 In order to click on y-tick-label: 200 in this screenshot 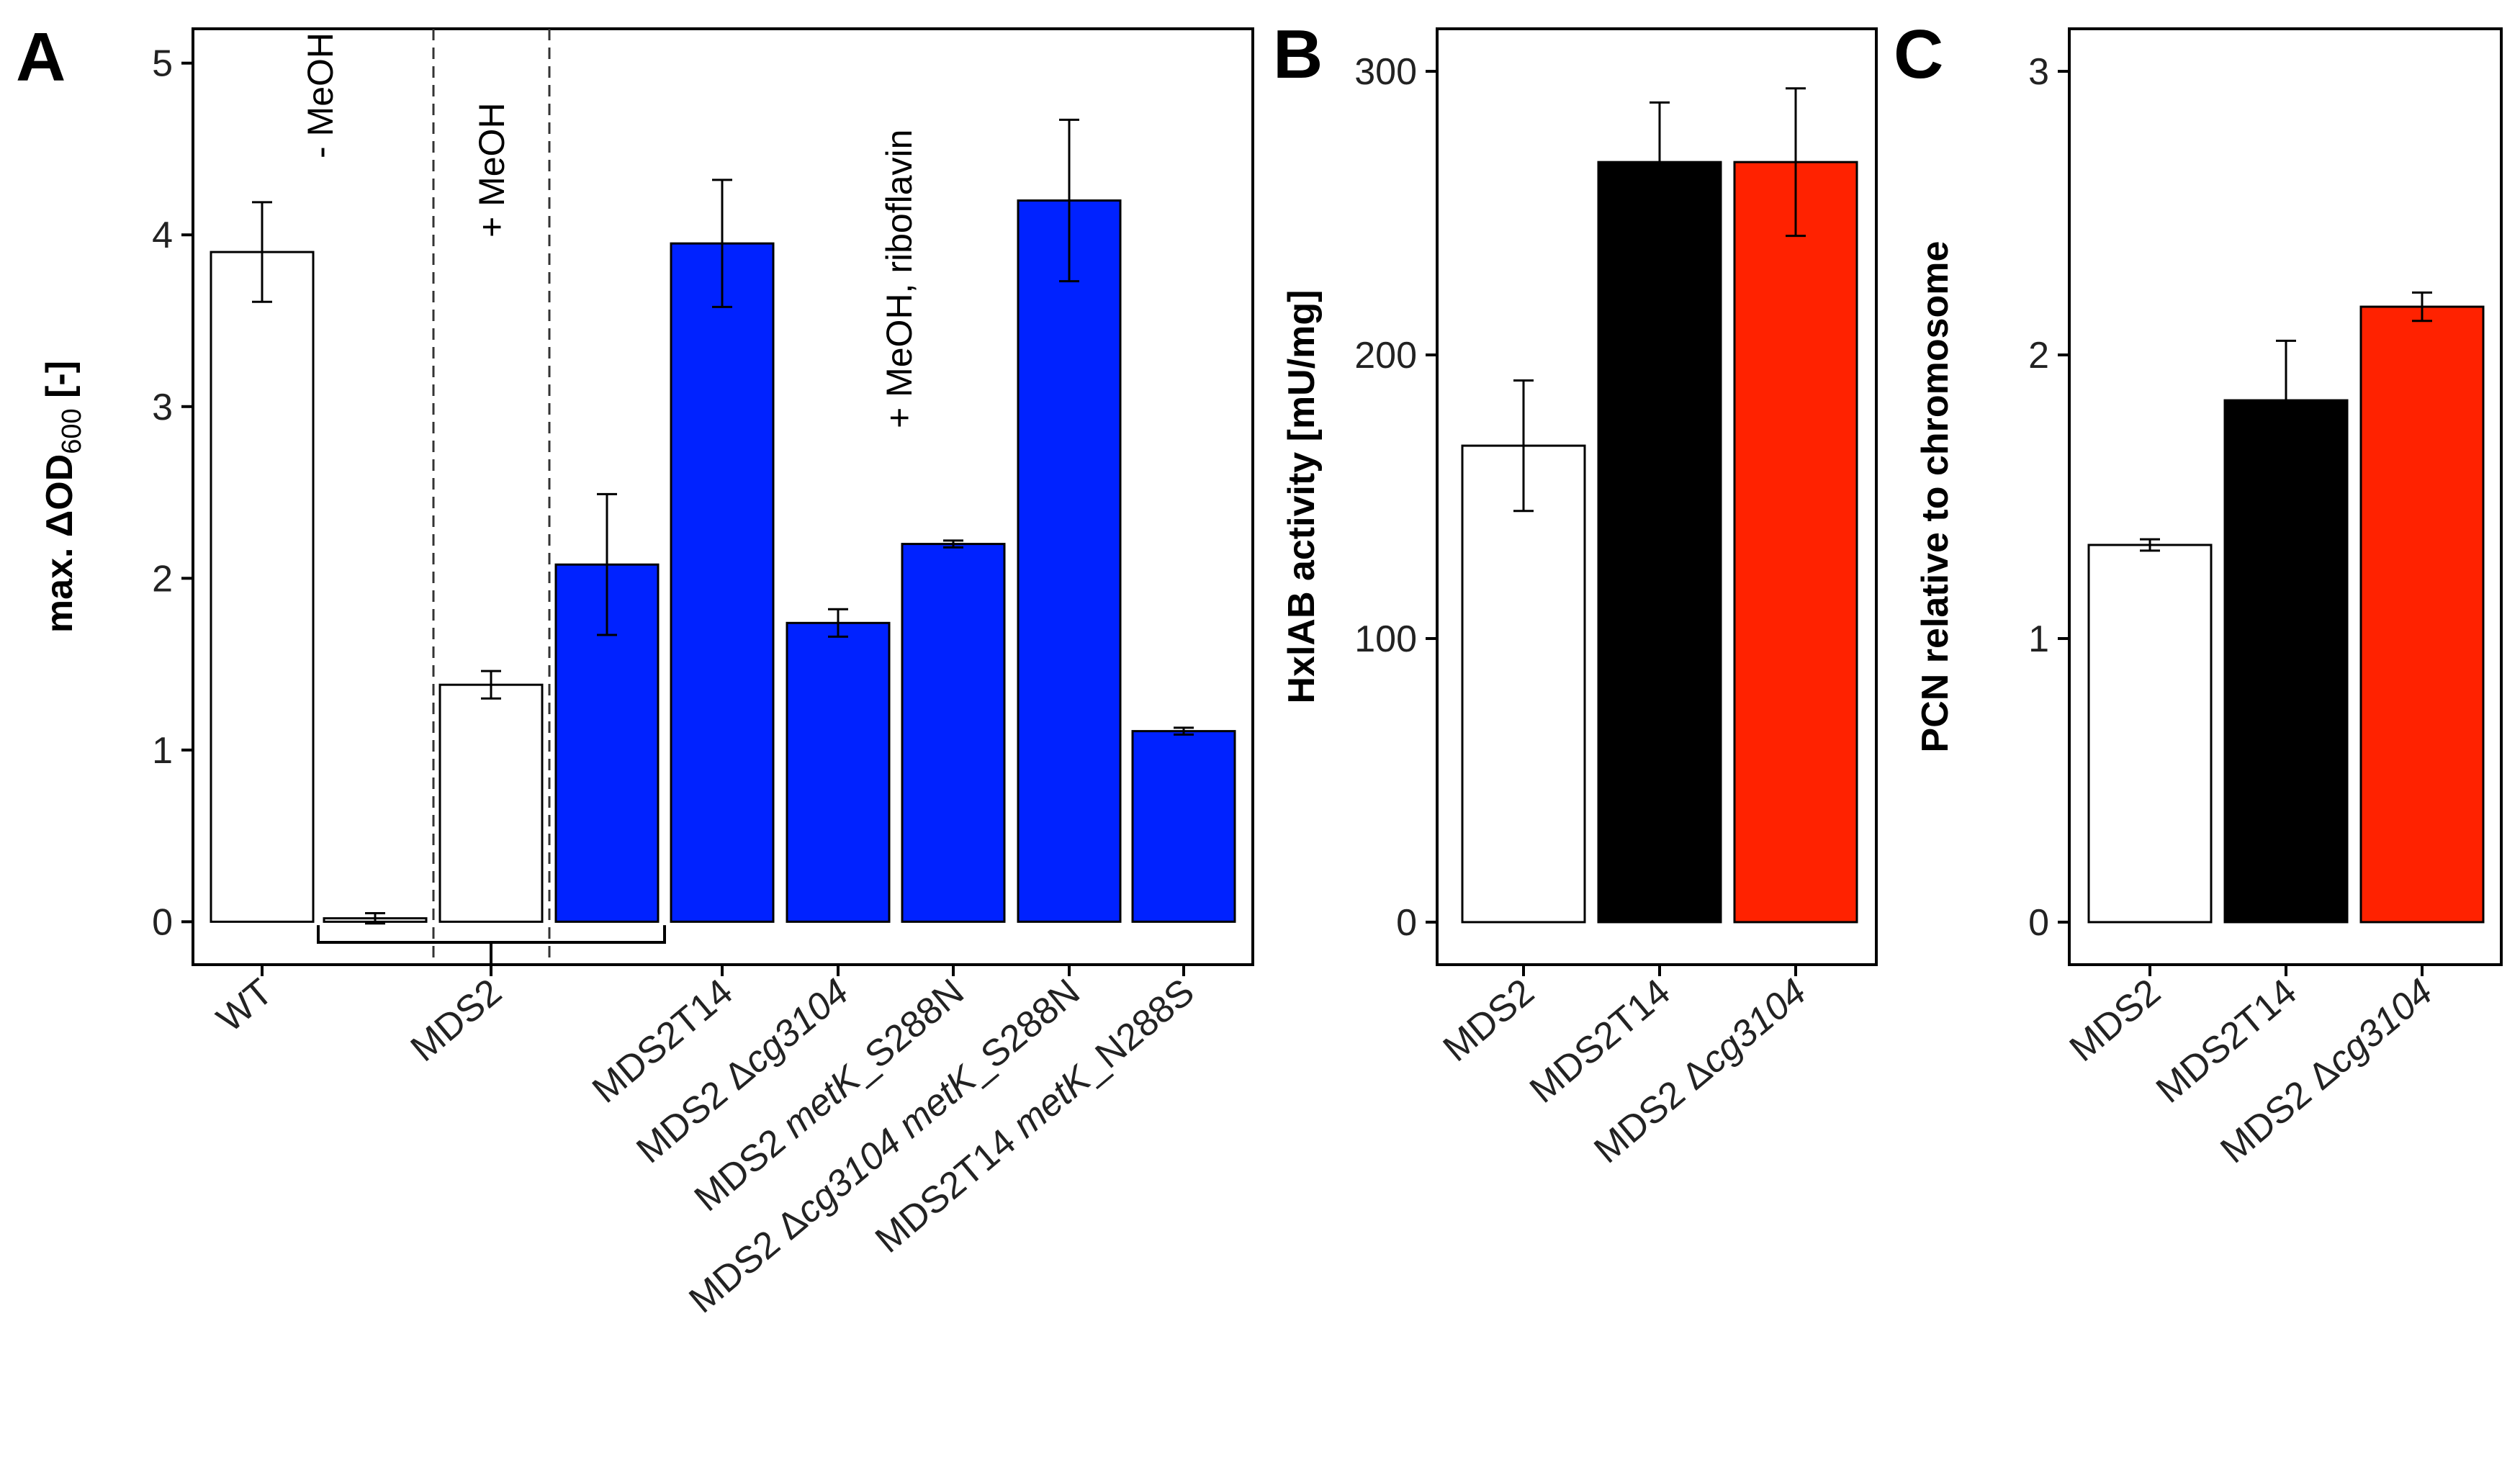, I will do `click(1385, 356)`.